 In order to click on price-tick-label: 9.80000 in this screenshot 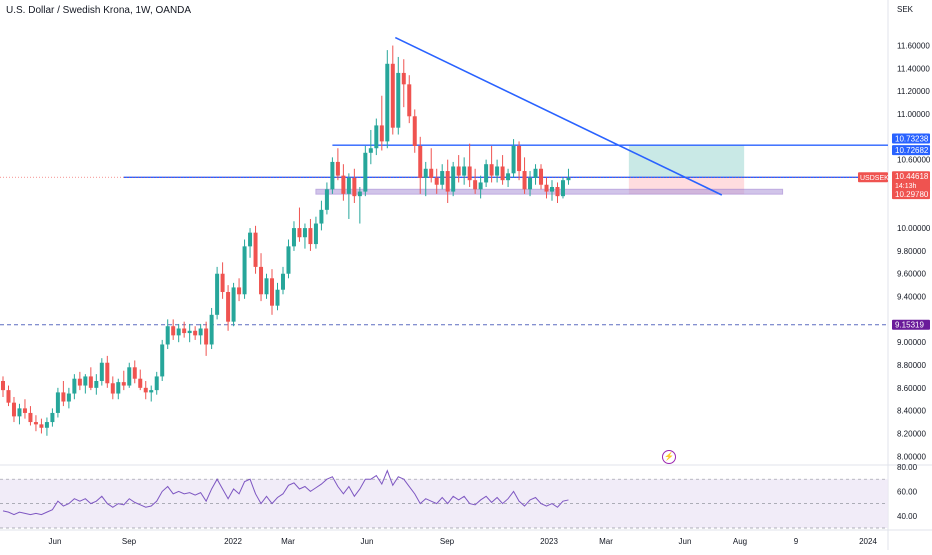, I will do `click(911, 251)`.